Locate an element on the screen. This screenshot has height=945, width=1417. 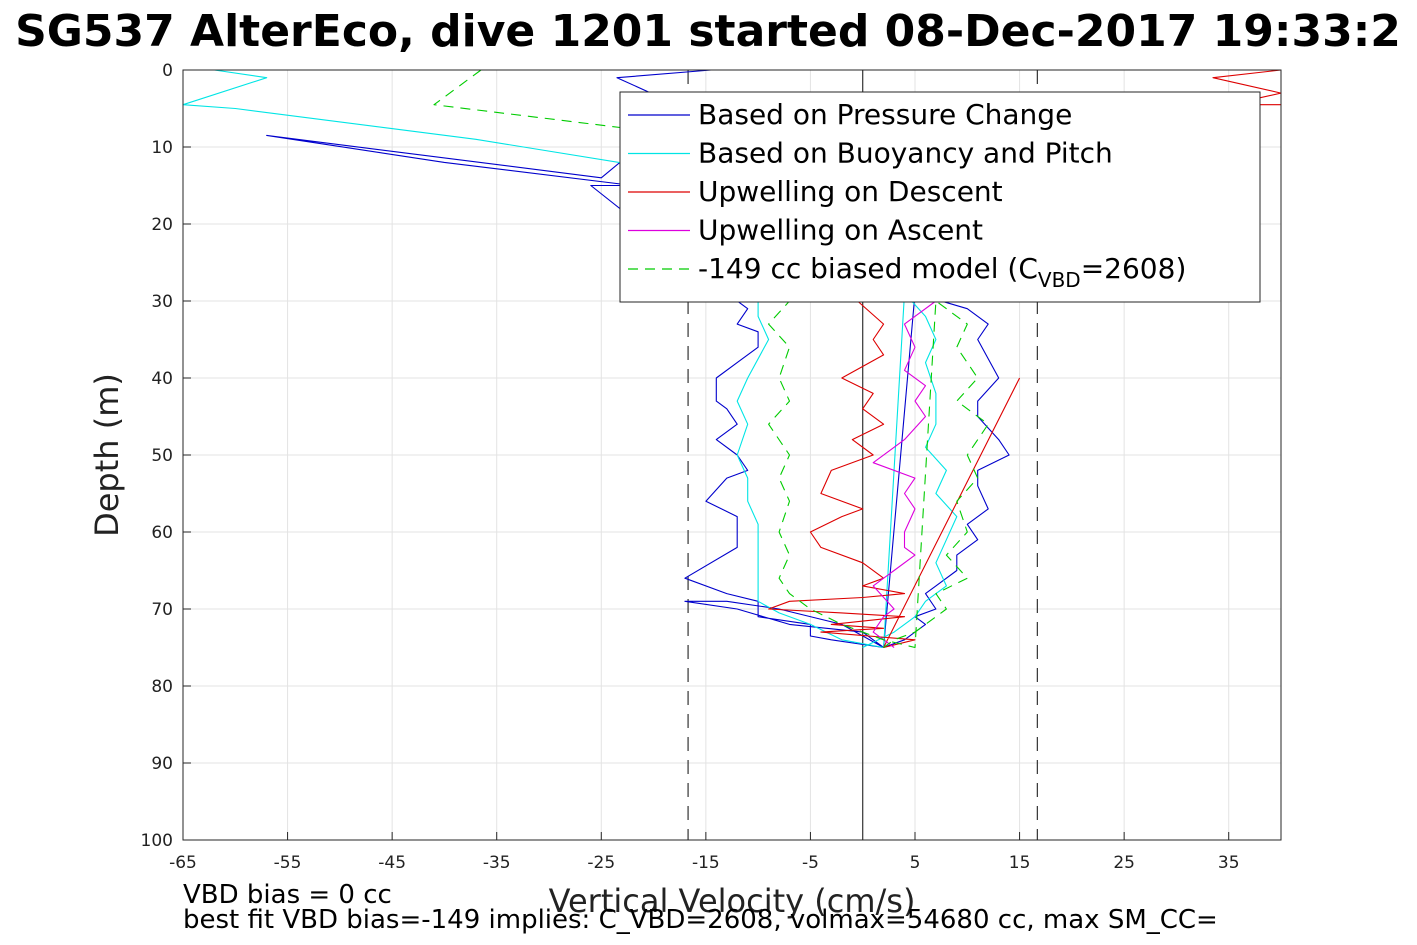
y-axis-label: Depth (m) is located at coordinates (107, 455).